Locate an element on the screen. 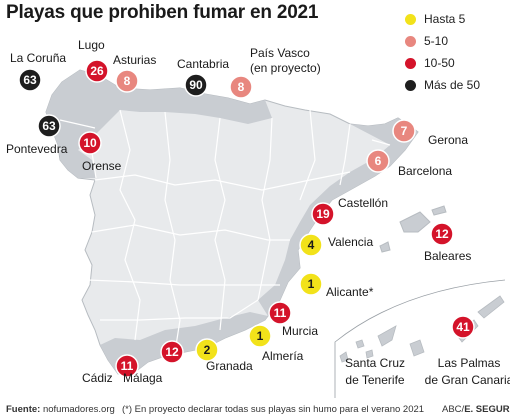 Image resolution: width=510 pixels, height=420 pixels. marker-granada: 2 is located at coordinates (207, 350).